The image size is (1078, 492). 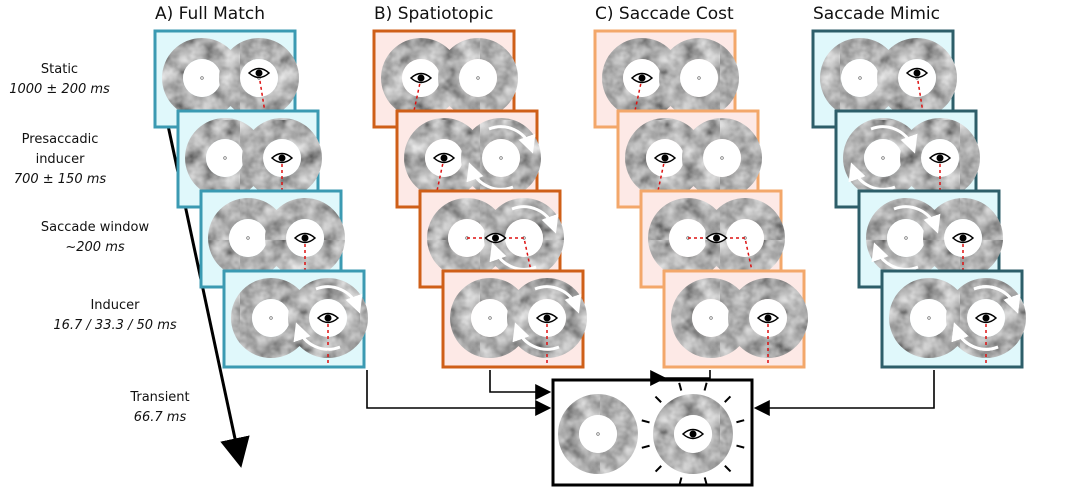 I want to click on step-duration: 16.7 / 33.3 / 50 ms, so click(x=115, y=325).